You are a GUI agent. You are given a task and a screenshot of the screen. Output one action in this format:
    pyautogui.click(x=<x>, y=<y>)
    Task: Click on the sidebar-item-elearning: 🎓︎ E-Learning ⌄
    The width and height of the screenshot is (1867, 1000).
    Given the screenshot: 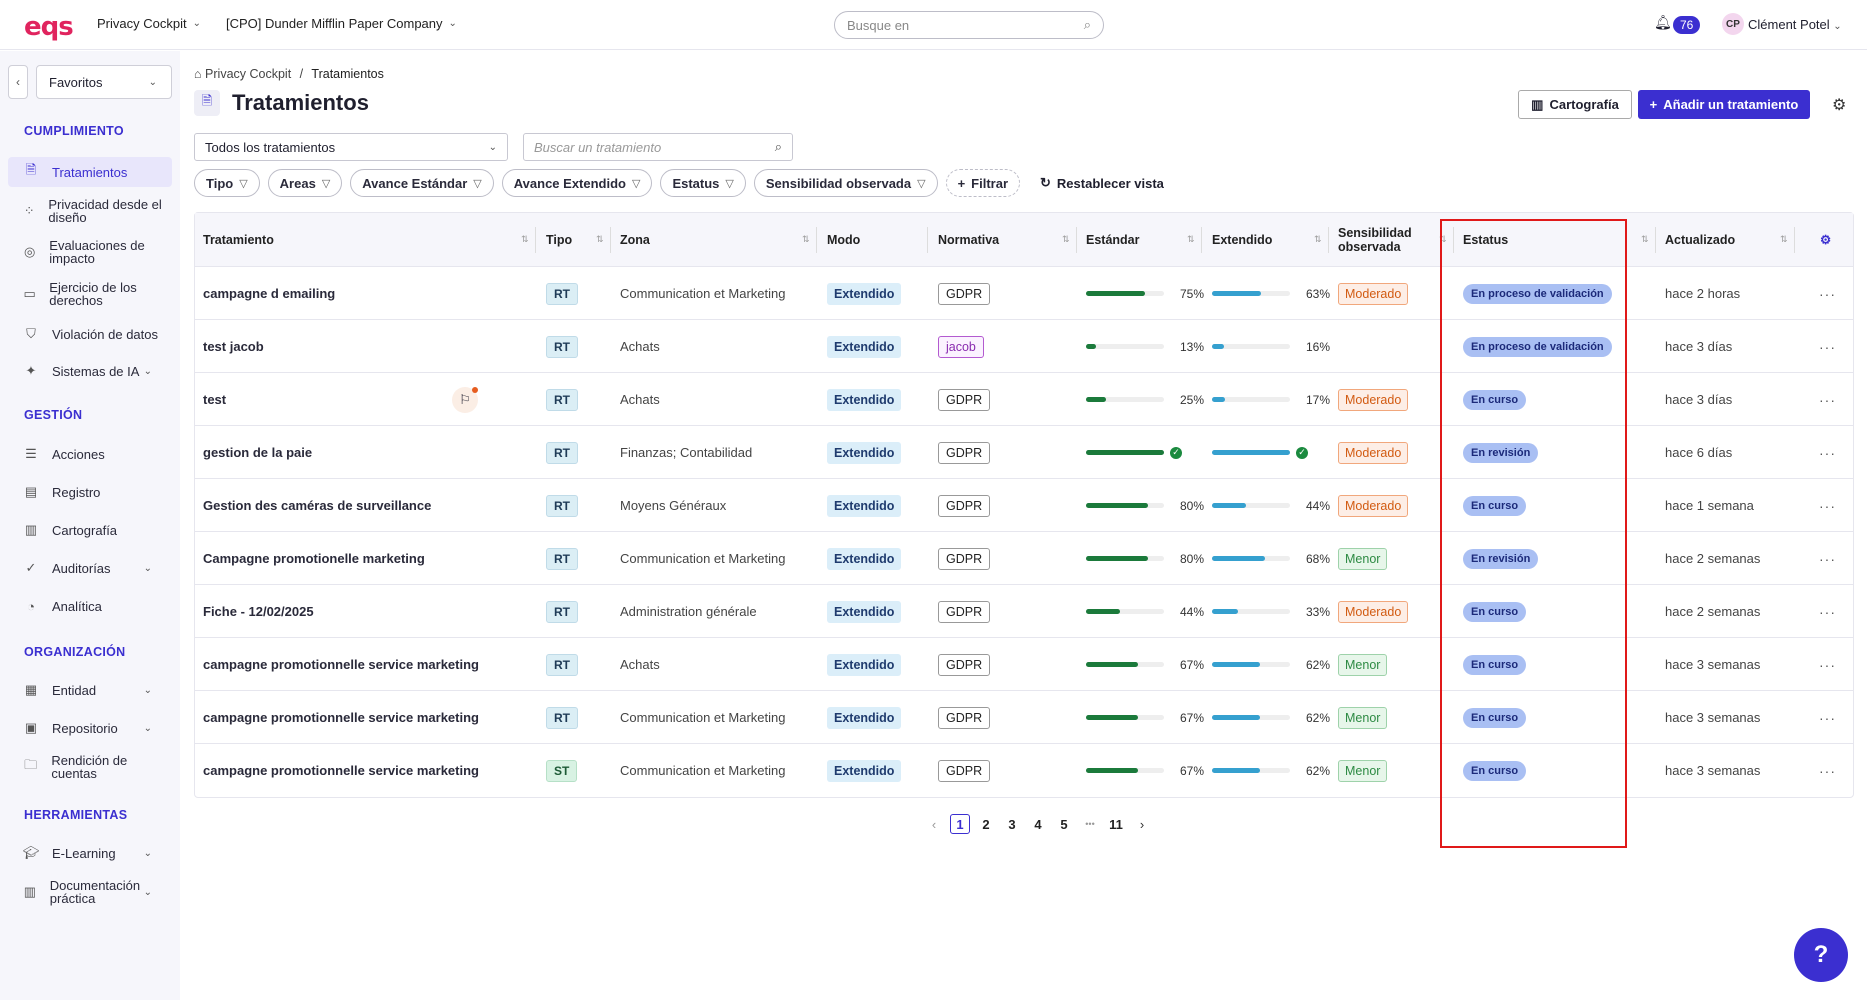 What is the action you would take?
    pyautogui.click(x=90, y=853)
    